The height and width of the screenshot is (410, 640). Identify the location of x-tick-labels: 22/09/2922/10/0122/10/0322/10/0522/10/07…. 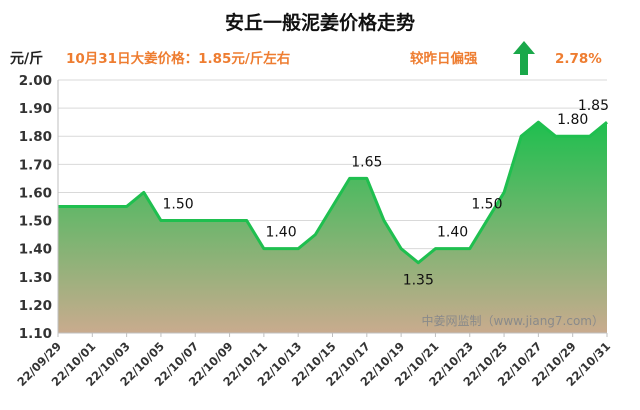
(313, 361).